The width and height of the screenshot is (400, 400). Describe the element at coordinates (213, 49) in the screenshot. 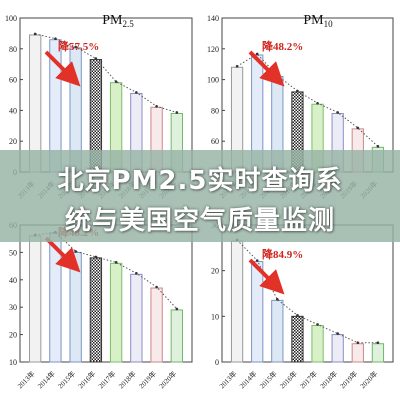

I see `y-tick-label: 120` at that location.